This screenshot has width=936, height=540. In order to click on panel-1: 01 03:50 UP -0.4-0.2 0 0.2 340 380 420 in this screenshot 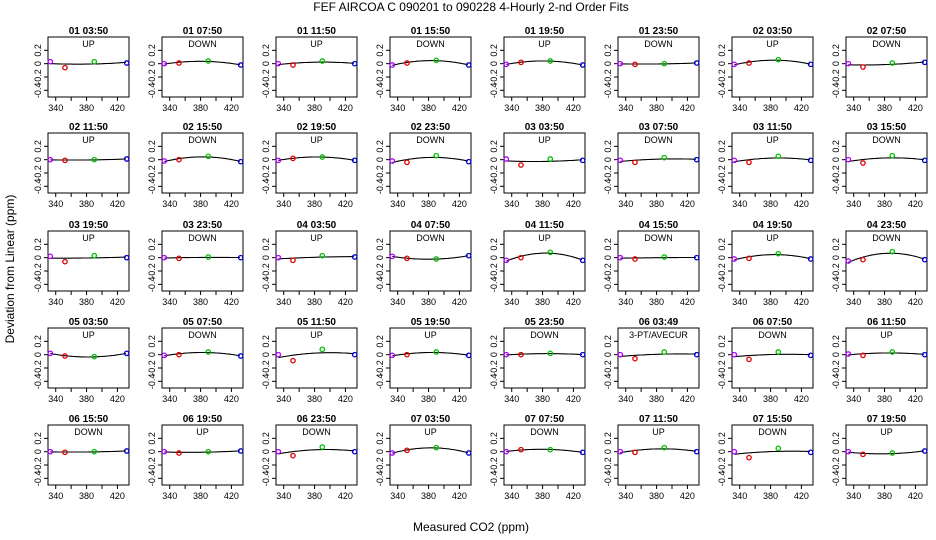, I will do `click(81, 69)`.